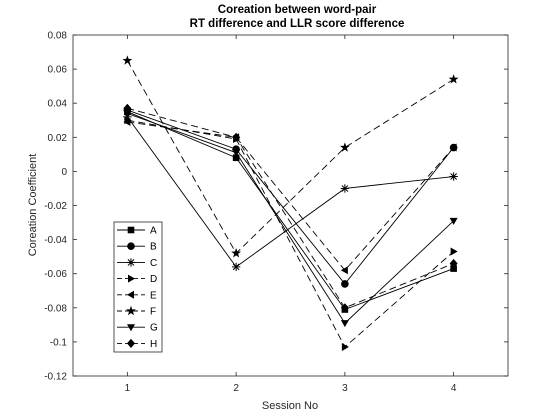 The height and width of the screenshot is (420, 560). I want to click on legend-marker-square, so click(131, 230).